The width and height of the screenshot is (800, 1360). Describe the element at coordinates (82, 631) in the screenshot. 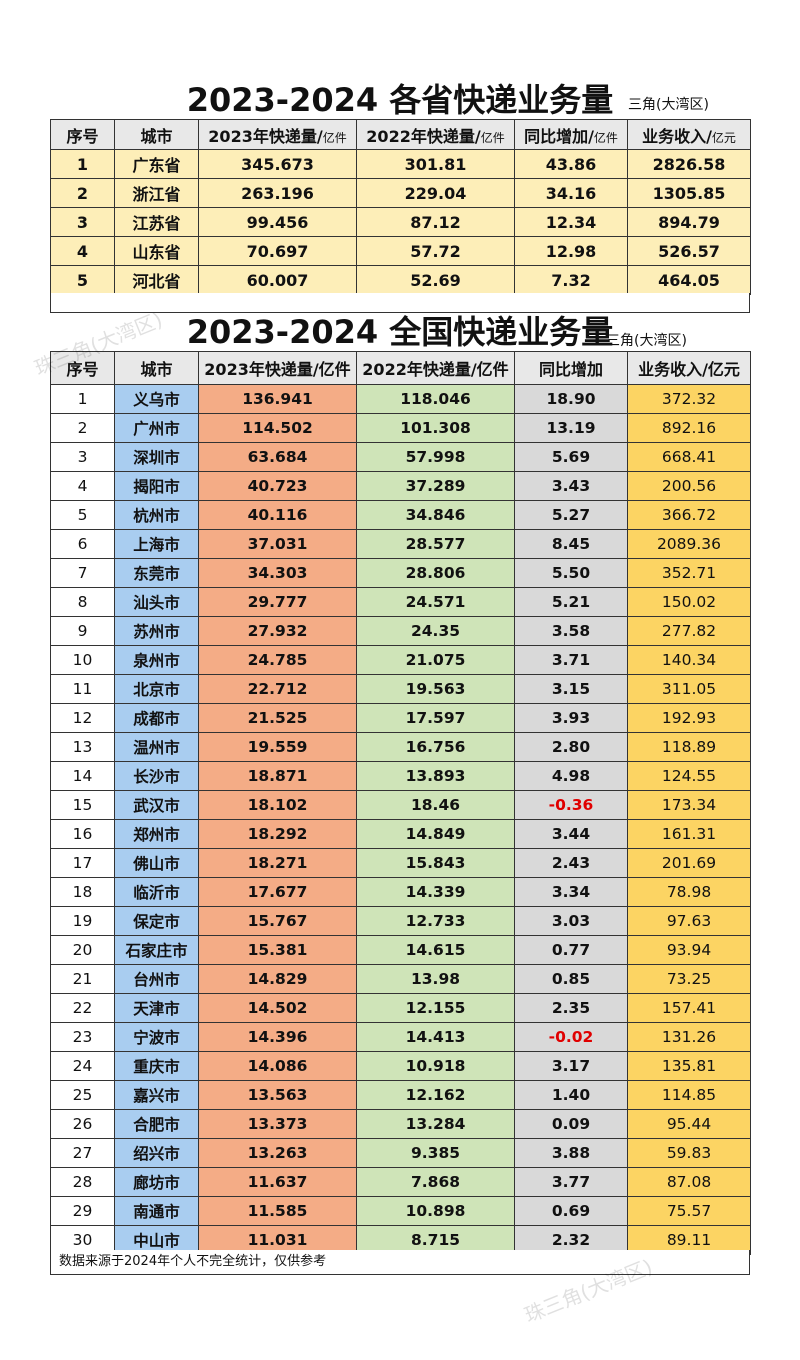

I see `table-cell: 9` at that location.